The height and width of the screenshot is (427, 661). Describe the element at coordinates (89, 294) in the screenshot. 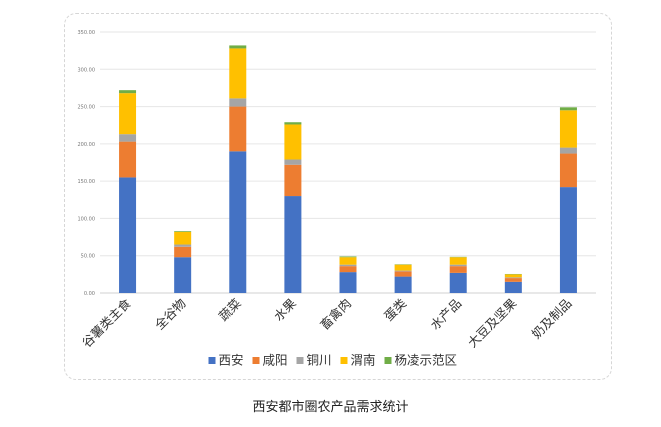

I see `y-tick-label: 0.00` at that location.